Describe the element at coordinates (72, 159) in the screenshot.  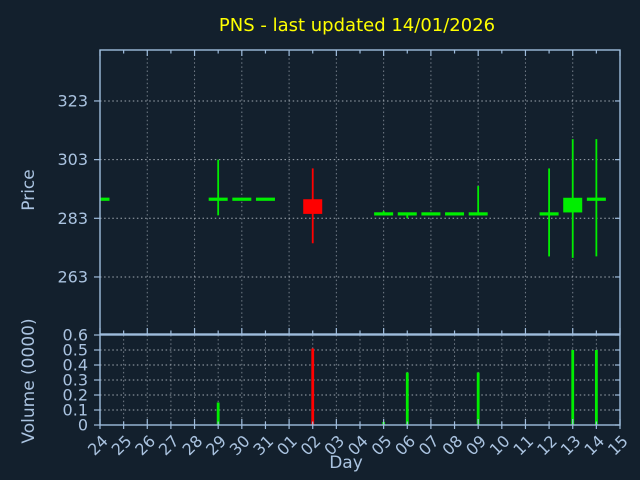
I see `price-tick-label: 303` at that location.